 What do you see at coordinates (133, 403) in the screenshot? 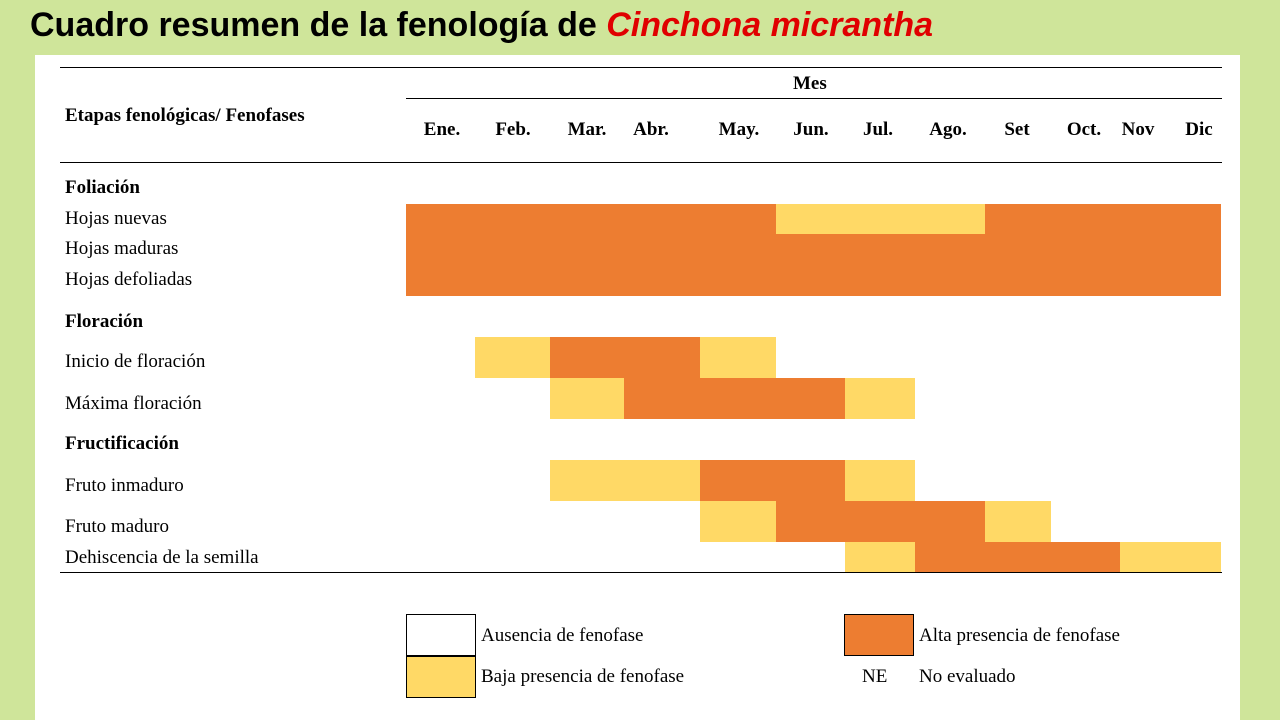
I see `row-label-maxima-floracion: Máxima floración` at bounding box center [133, 403].